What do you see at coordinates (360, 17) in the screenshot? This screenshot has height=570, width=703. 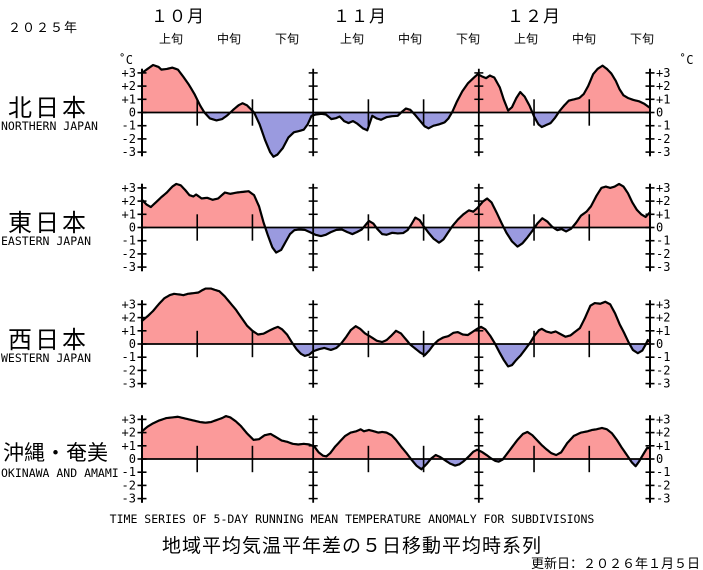 I see `month-label-nov: １１月` at bounding box center [360, 17].